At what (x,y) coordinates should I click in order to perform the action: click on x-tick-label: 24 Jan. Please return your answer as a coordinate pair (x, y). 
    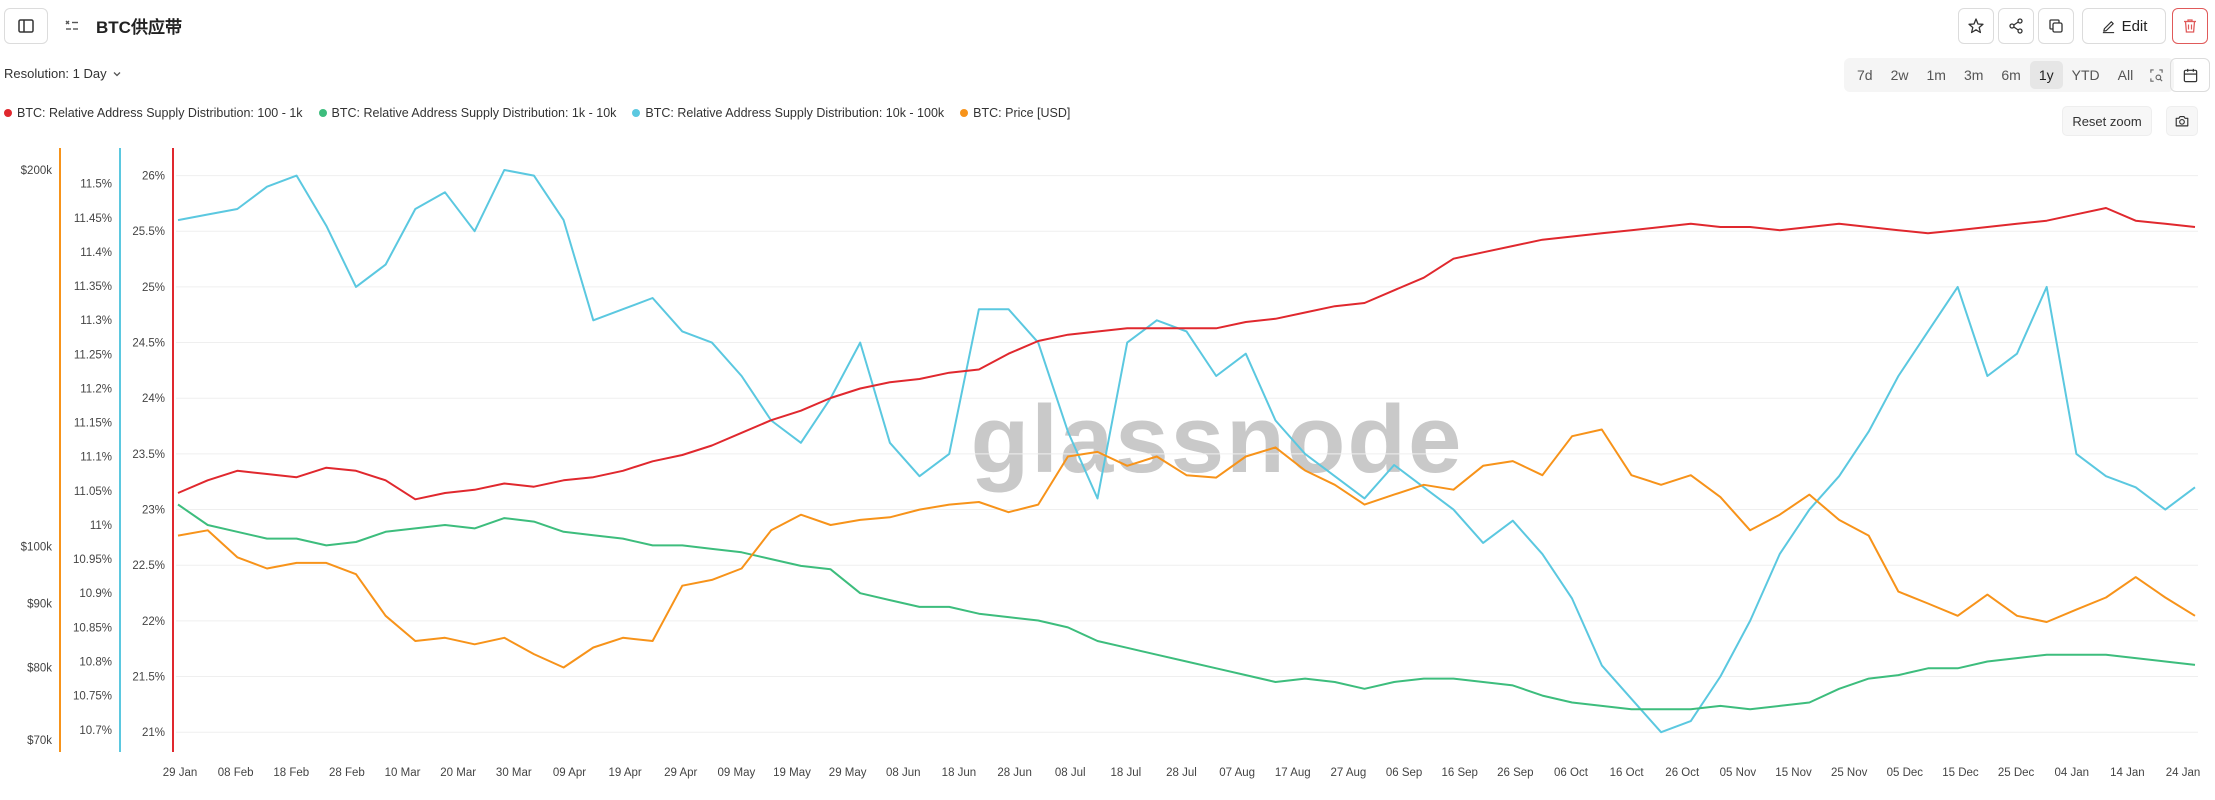
    Looking at the image, I should click on (2183, 773).